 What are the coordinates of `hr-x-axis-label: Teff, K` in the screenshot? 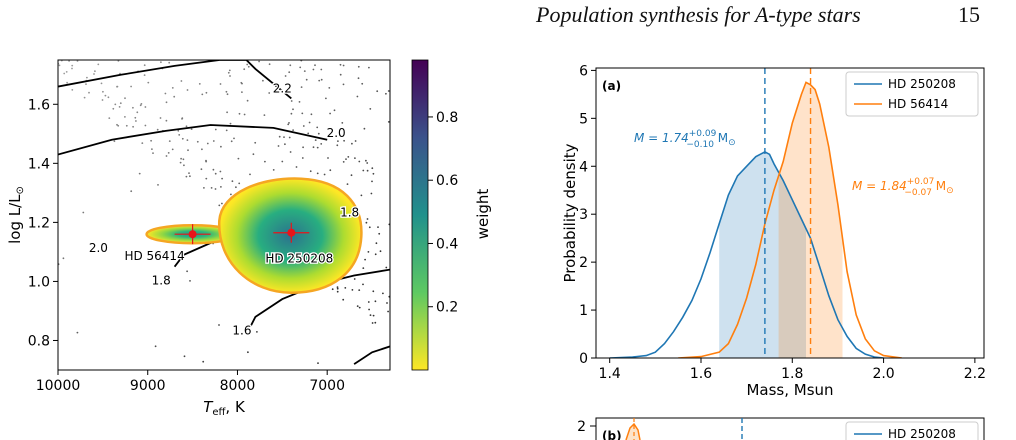 It's located at (224, 408).